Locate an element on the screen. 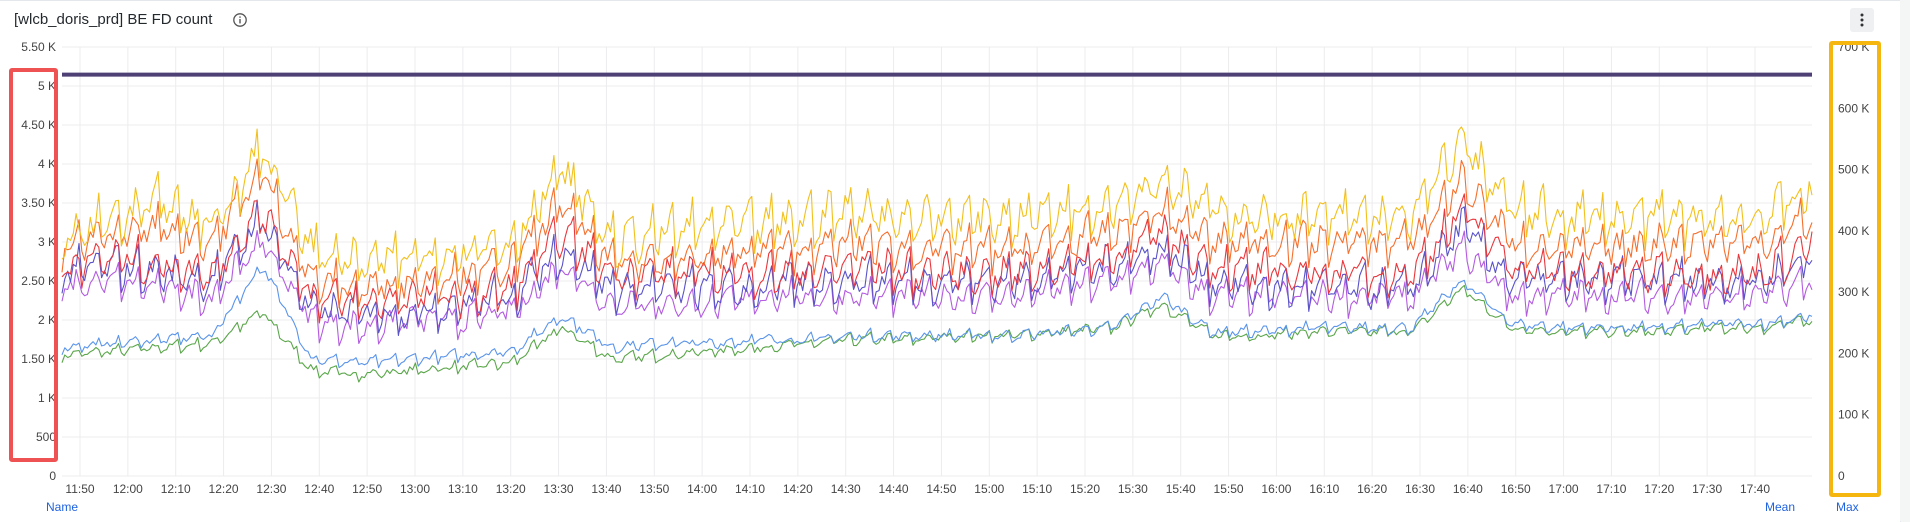 The height and width of the screenshot is (522, 1910). x-axis-tick-label: 13:50 is located at coordinates (654, 489).